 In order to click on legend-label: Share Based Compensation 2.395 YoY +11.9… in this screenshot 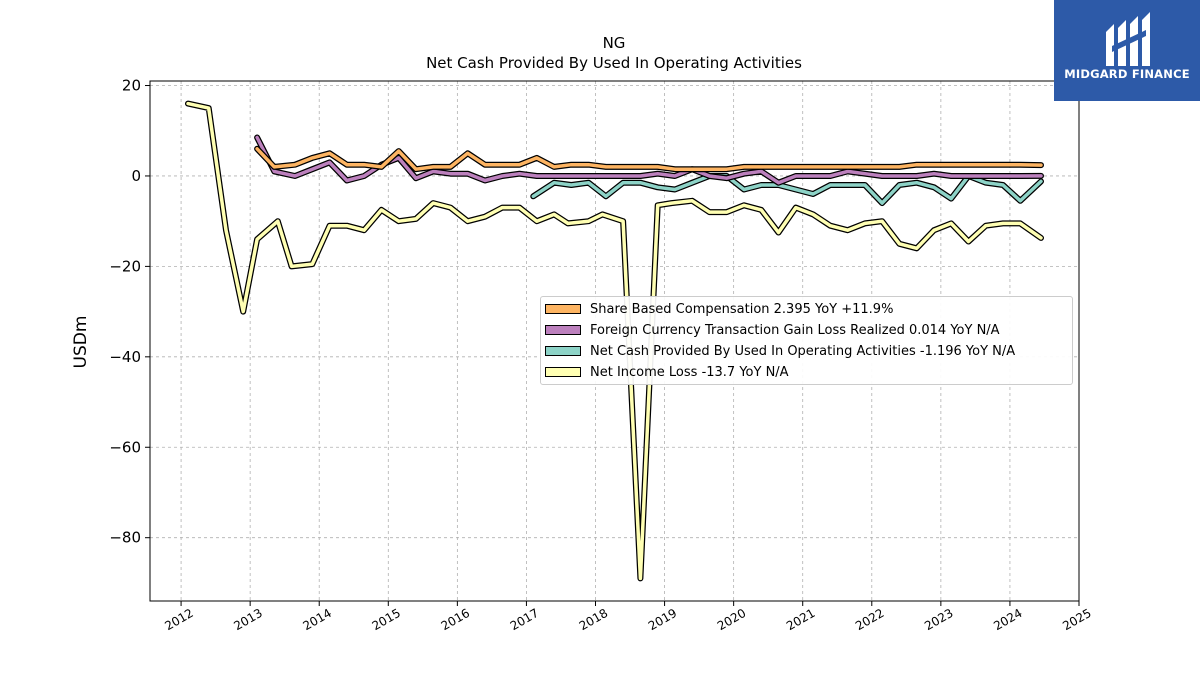, I will do `click(742, 309)`.